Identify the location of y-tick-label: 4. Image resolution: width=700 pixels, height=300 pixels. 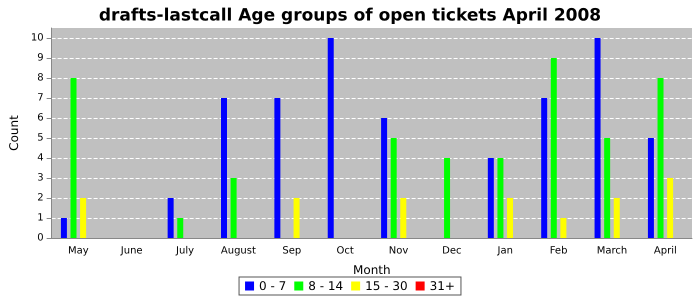
(40, 158).